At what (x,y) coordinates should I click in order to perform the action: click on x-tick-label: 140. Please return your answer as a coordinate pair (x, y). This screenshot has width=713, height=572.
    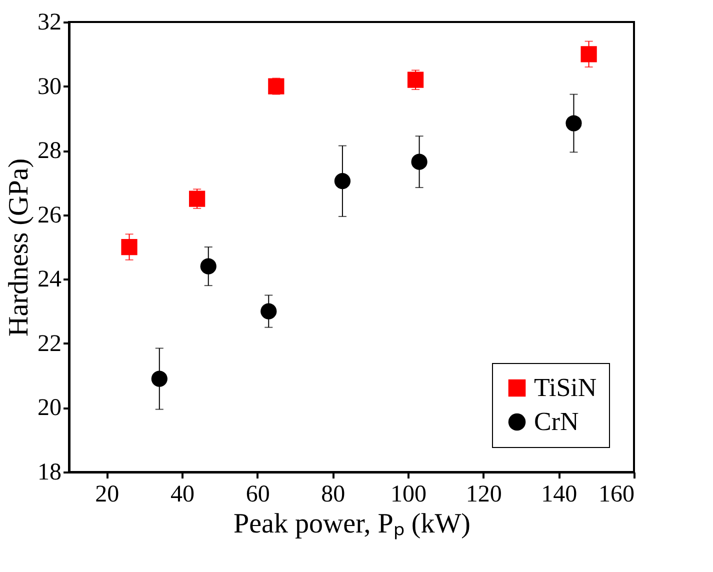
    Looking at the image, I should click on (559, 495).